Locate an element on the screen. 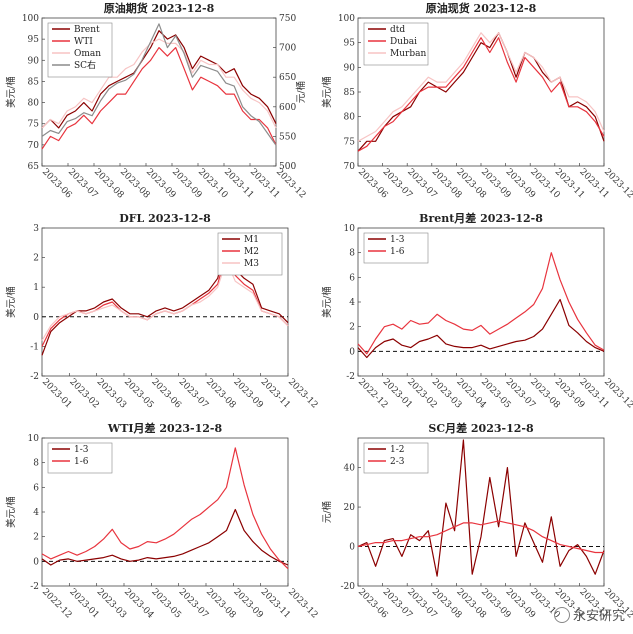  y2-tick-label: 550 is located at coordinates (287, 137).